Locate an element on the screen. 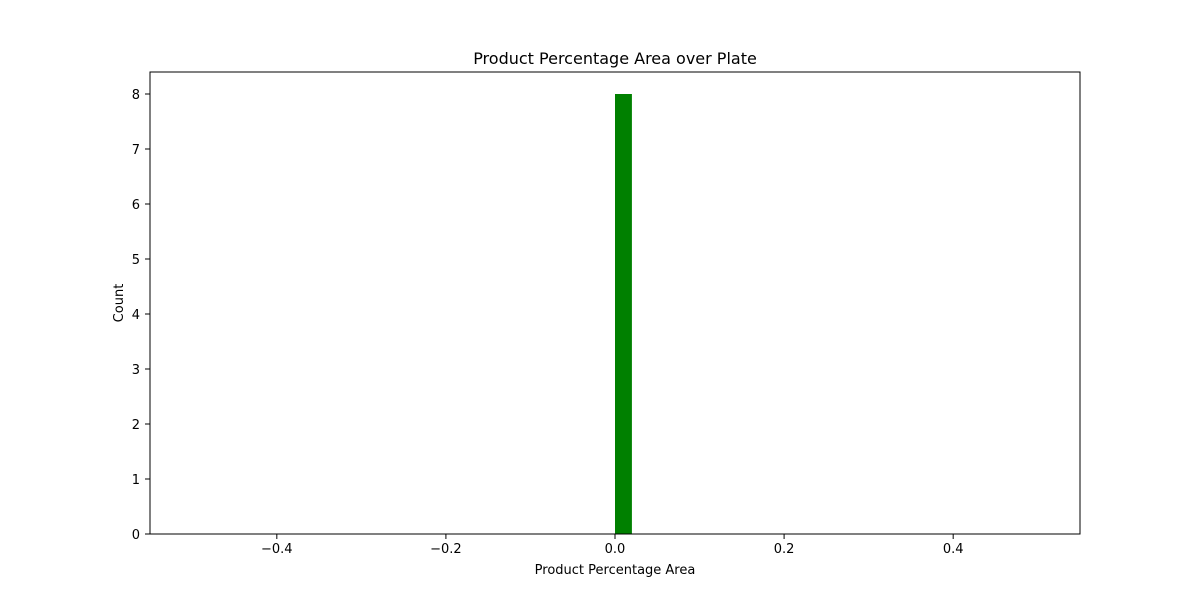 The image size is (1200, 605). y-tick-label: 8 is located at coordinates (136, 95).